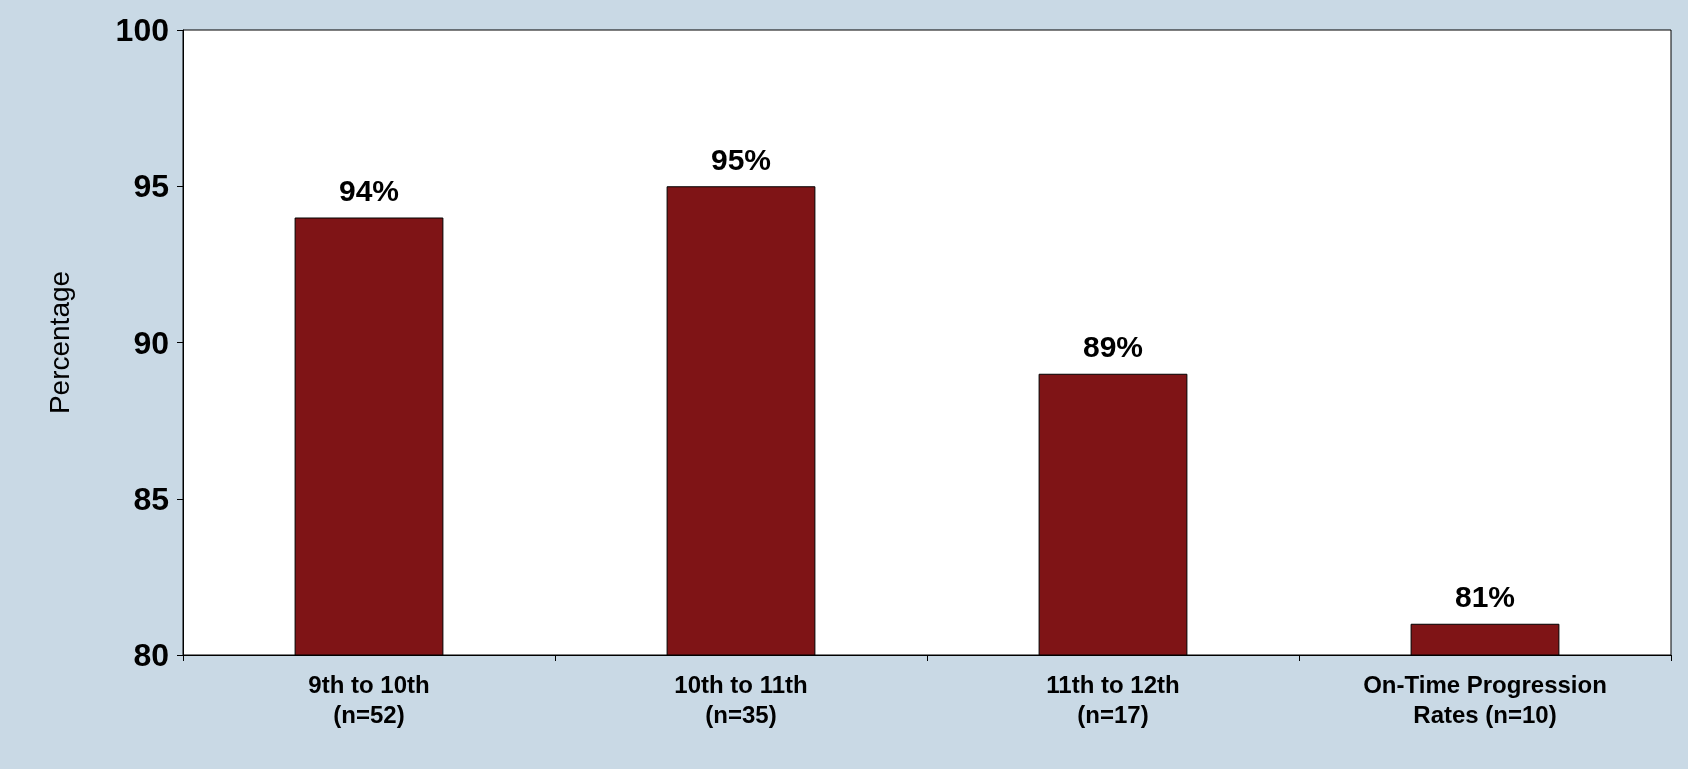  Describe the element at coordinates (151, 655) in the screenshot. I see `y-tick-label: 80` at that location.